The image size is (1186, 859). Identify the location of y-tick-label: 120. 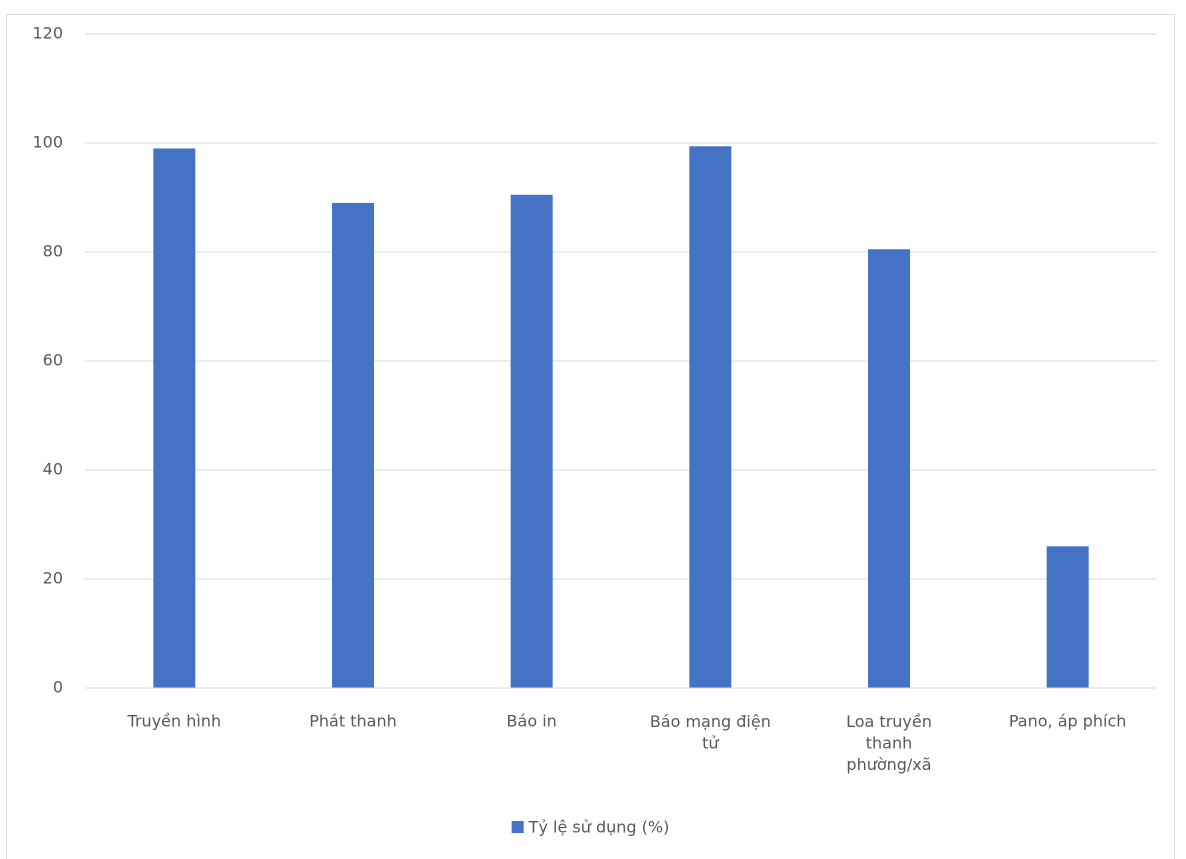
(47, 33).